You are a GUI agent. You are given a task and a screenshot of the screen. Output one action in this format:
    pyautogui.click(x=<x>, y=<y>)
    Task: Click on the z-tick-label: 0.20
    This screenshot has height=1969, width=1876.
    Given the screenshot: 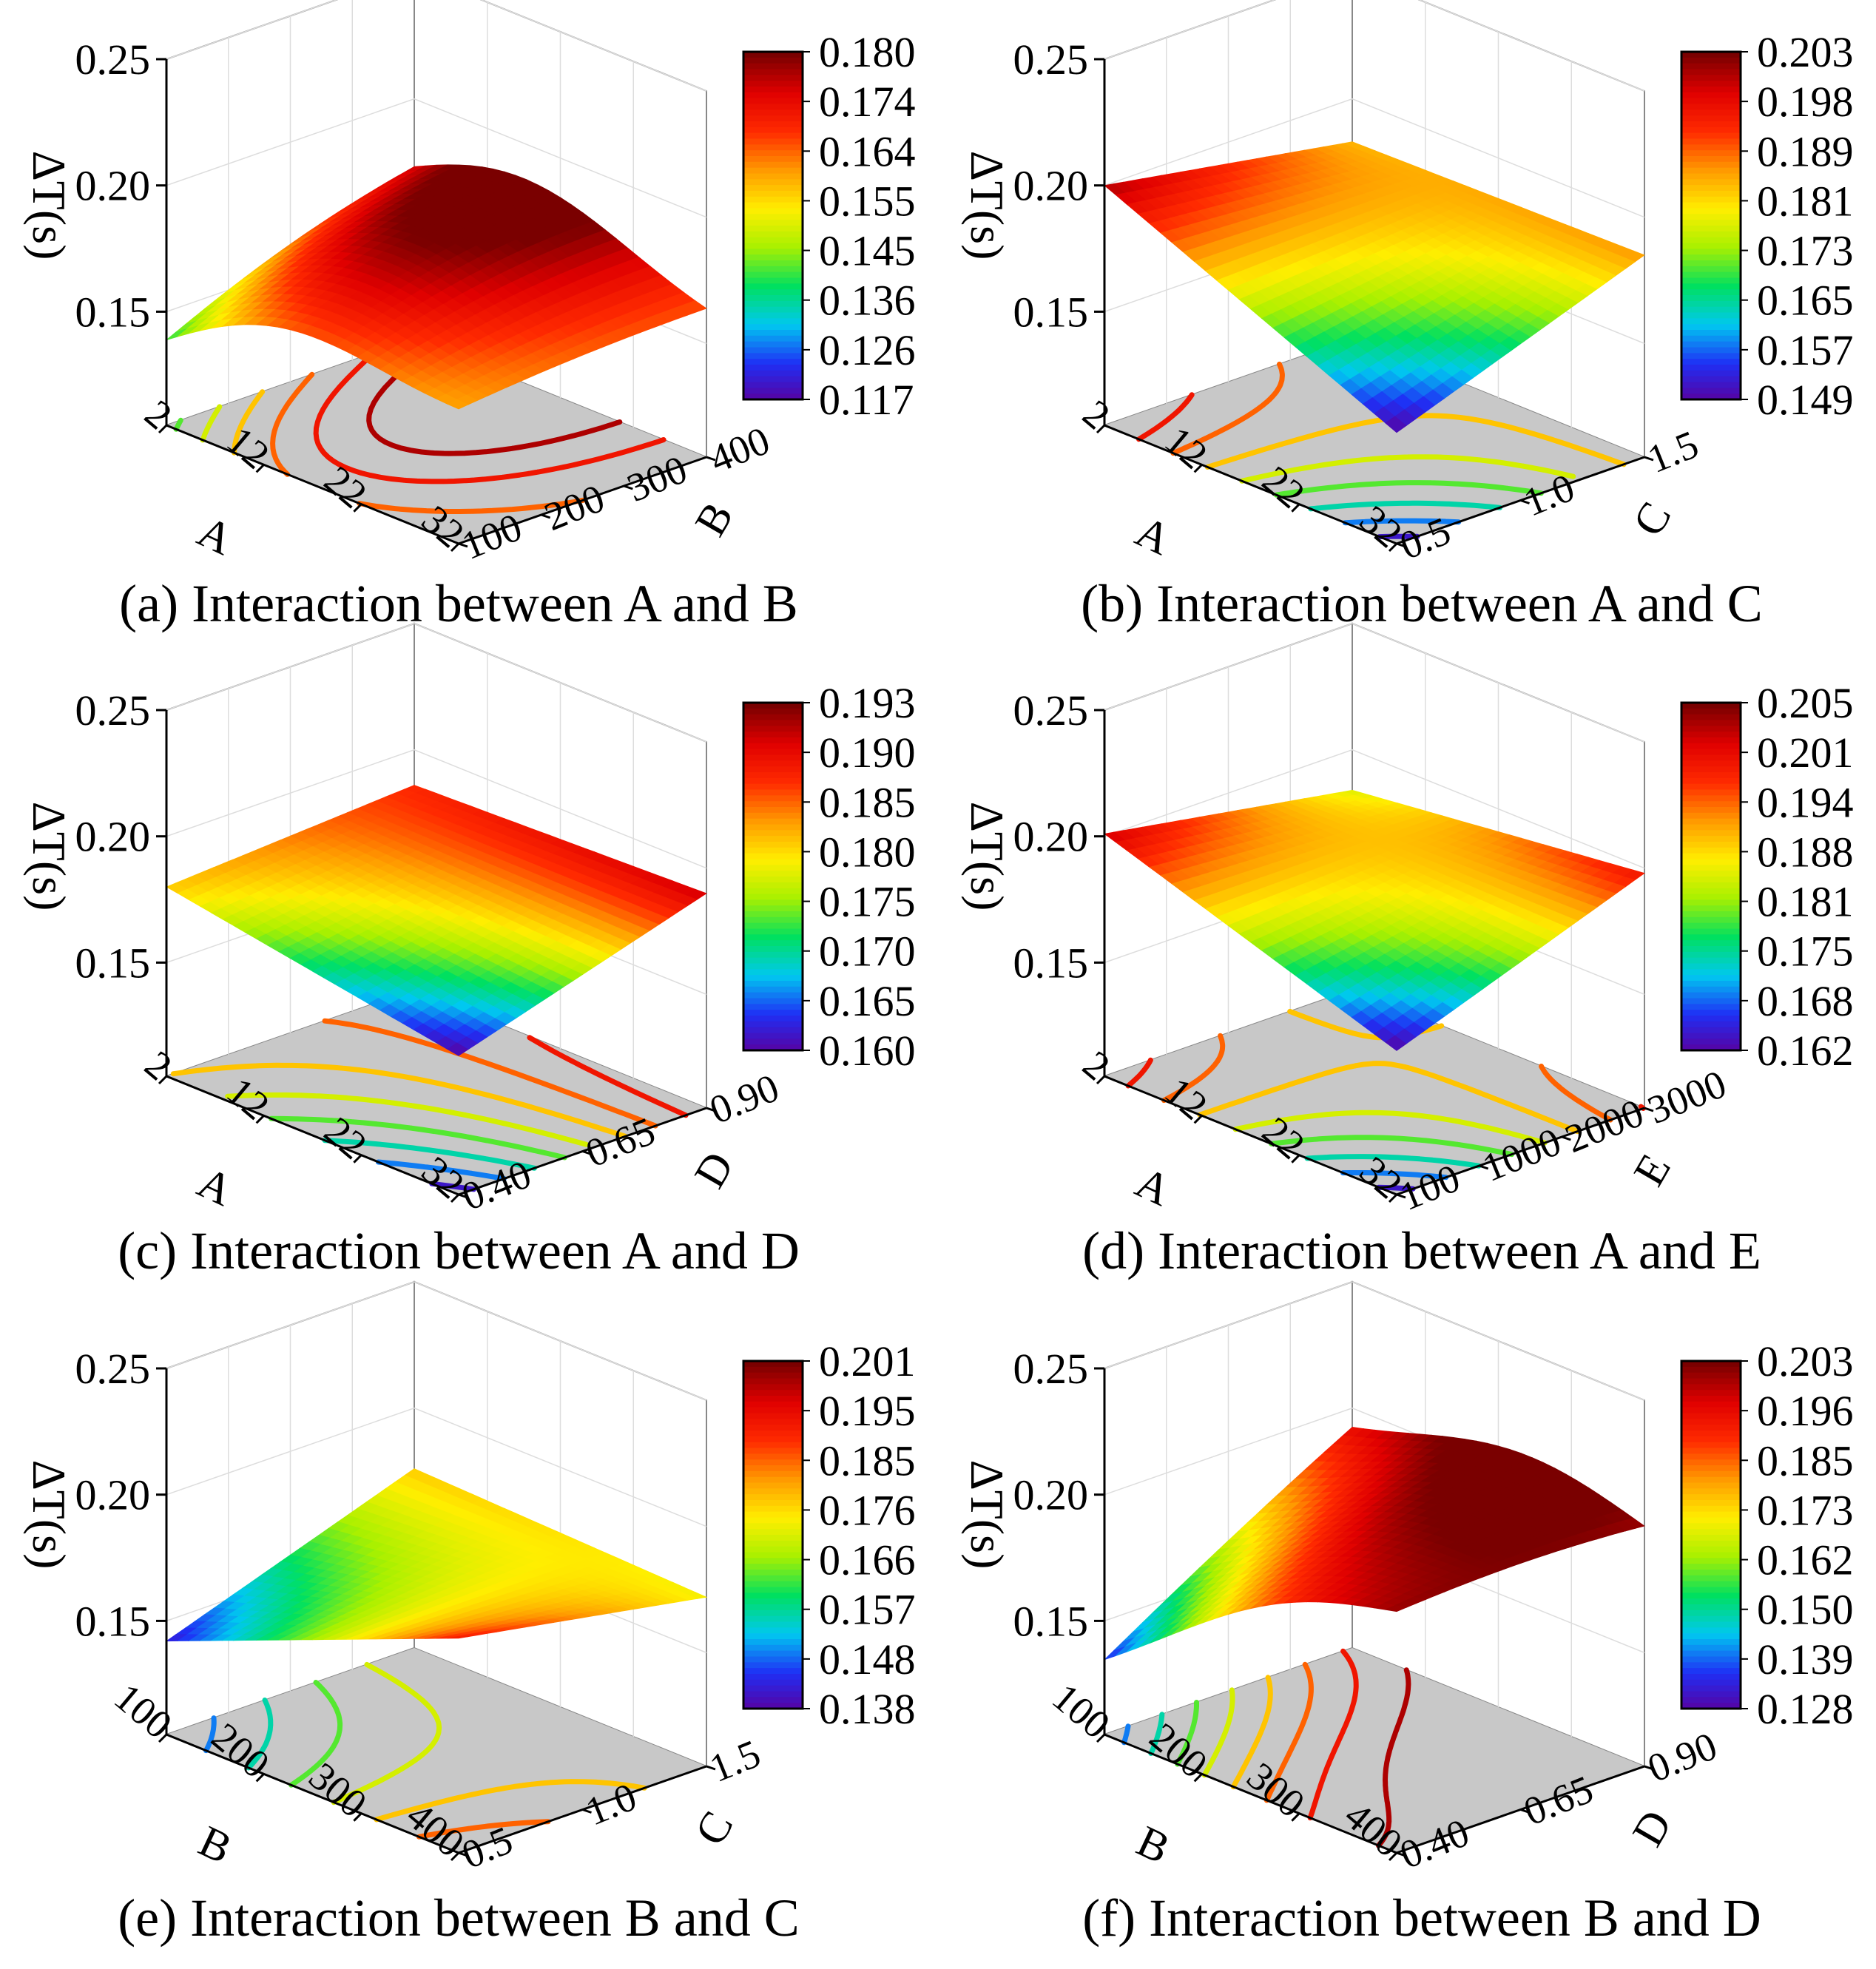 What is the action you would take?
    pyautogui.click(x=113, y=1495)
    